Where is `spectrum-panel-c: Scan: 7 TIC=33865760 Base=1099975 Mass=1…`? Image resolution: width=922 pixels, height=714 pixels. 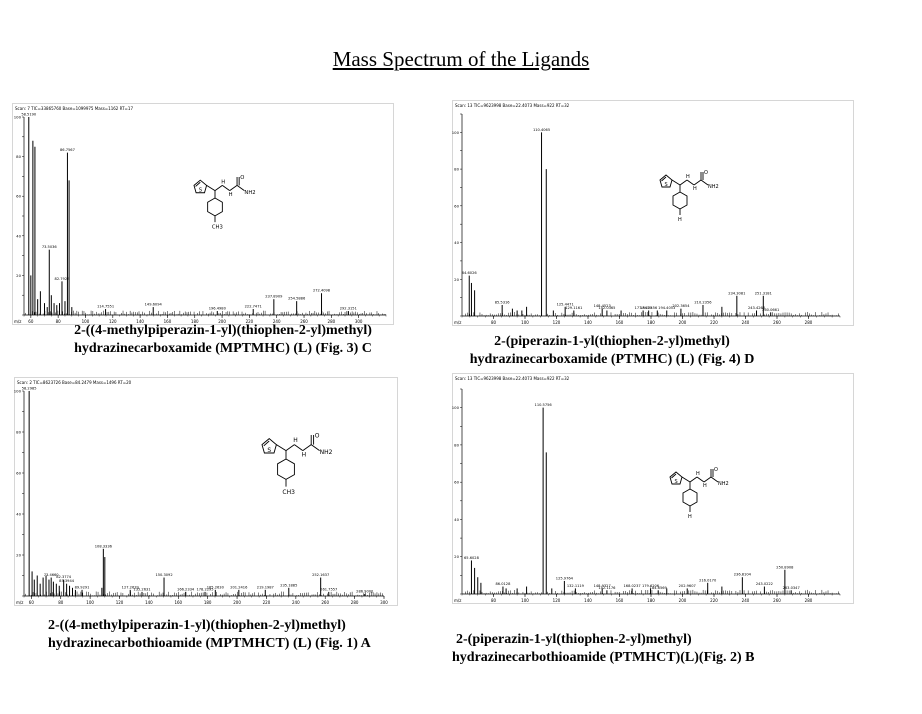
spectrum-panel-c: Scan: 7 TIC=33865760 Base=1099975 Mass=1… is located at coordinates (203, 214).